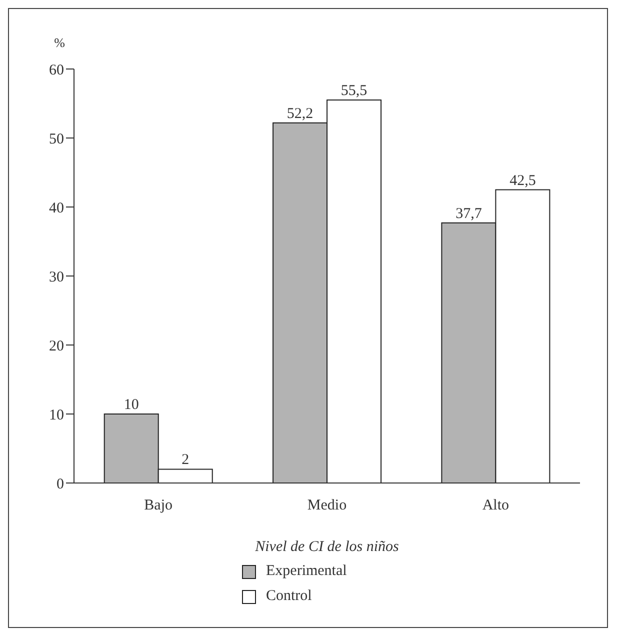 The width and height of the screenshot is (618, 637). What do you see at coordinates (60, 42) in the screenshot?
I see `y-axis-title: %` at bounding box center [60, 42].